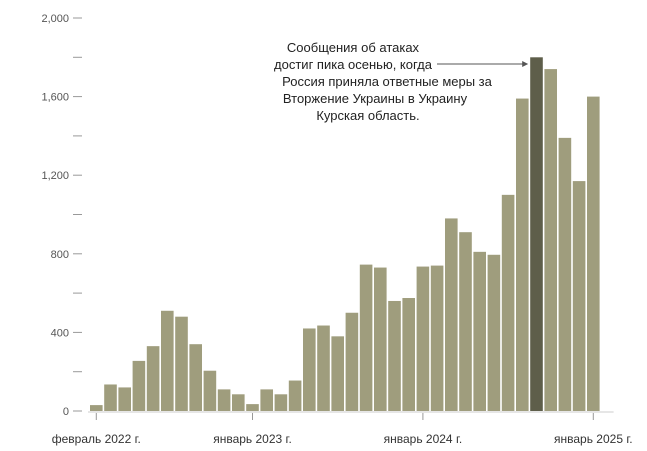 The width and height of the screenshot is (647, 451). Describe the element at coordinates (66, 412) in the screenshot. I see `y-tick-label: 0` at that location.